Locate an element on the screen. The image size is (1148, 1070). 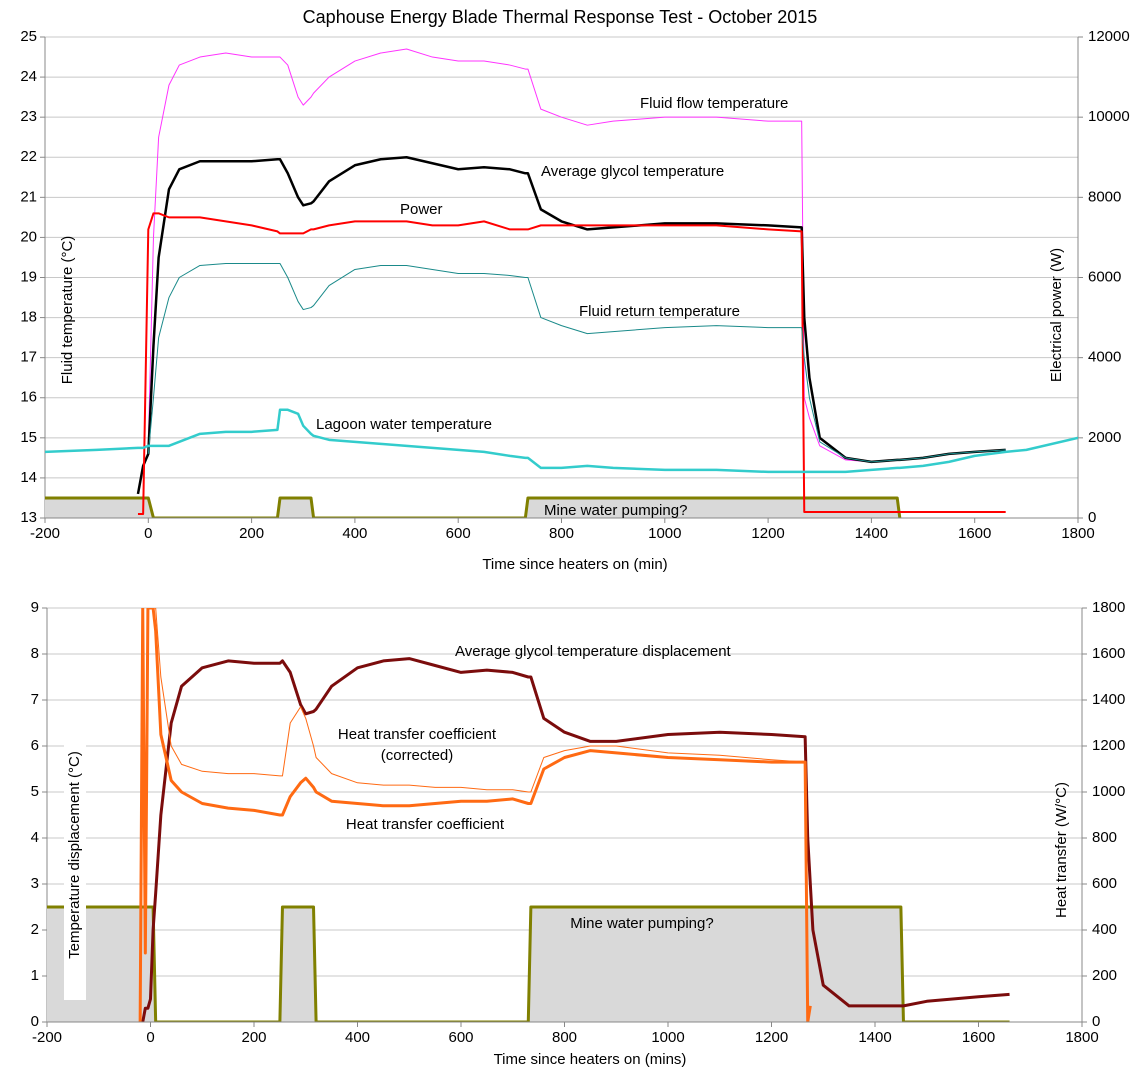
y-tick-label: 0 is located at coordinates (35, 1021).